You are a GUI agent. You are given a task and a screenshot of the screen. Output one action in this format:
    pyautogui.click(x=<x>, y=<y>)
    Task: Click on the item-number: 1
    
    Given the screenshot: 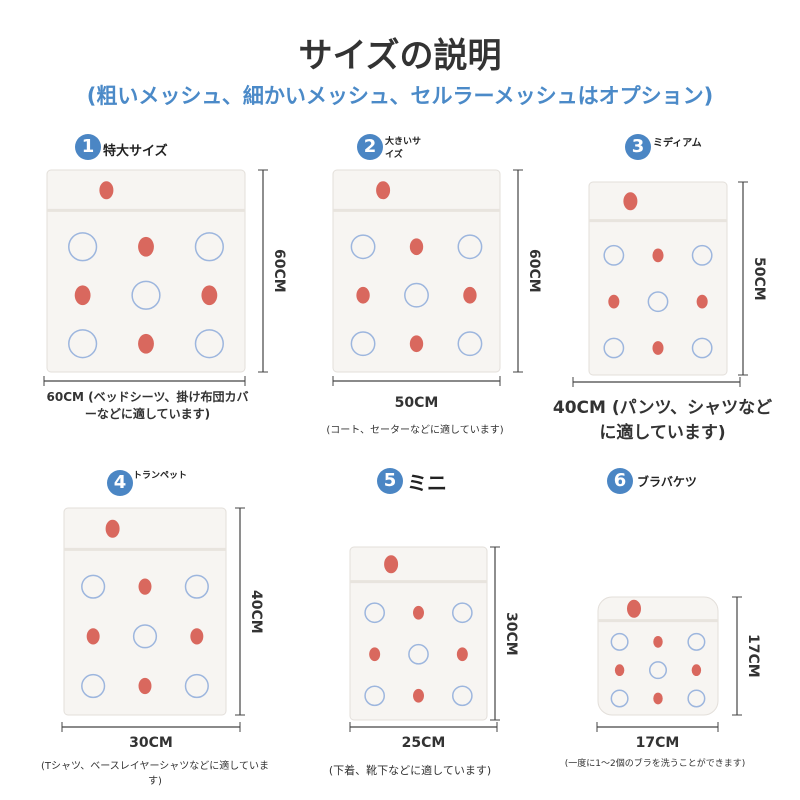 What is the action you would take?
    pyautogui.click(x=88, y=147)
    